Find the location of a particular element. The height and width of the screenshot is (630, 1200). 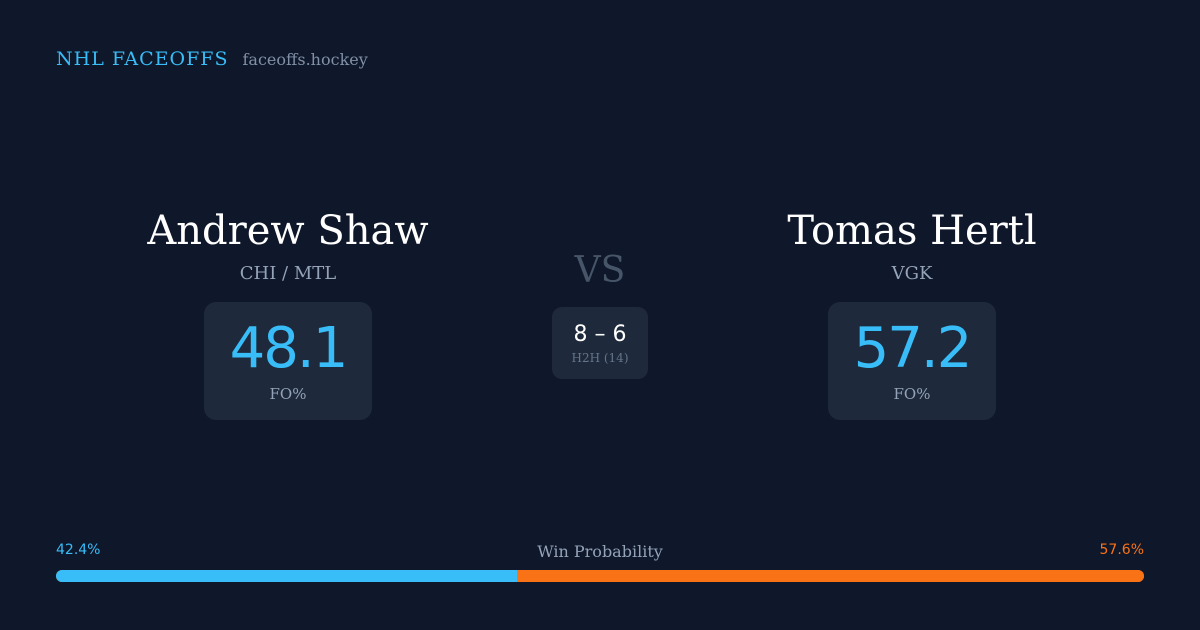

player-left-card: Andrew Shaw CHI / MTL 48.1 FO% is located at coordinates (288, 312).